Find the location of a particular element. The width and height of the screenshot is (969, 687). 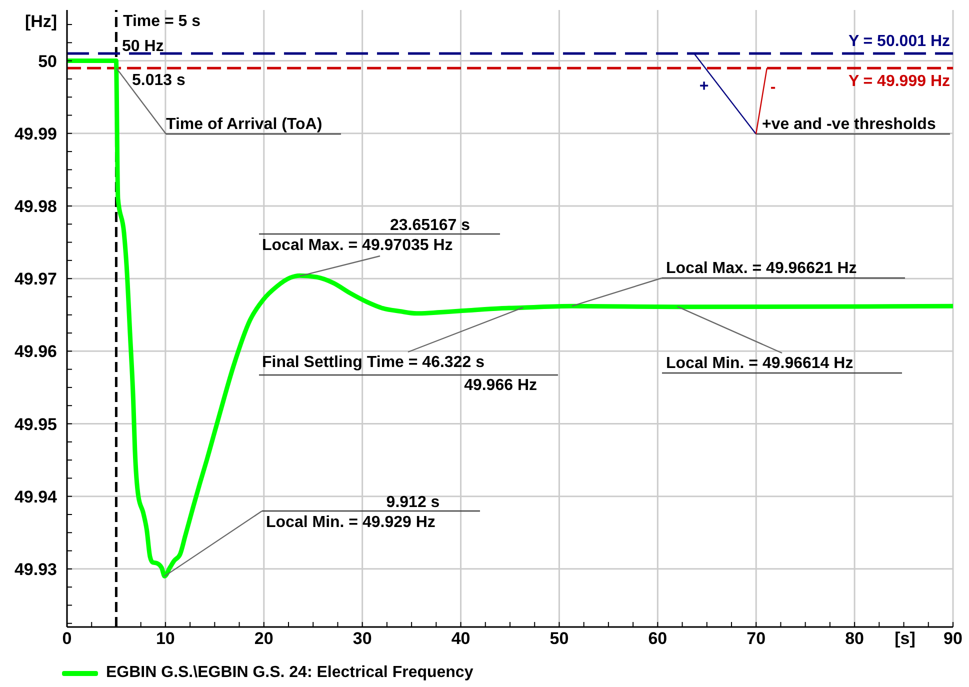

x-axis-title: [s] is located at coordinates (905, 638).